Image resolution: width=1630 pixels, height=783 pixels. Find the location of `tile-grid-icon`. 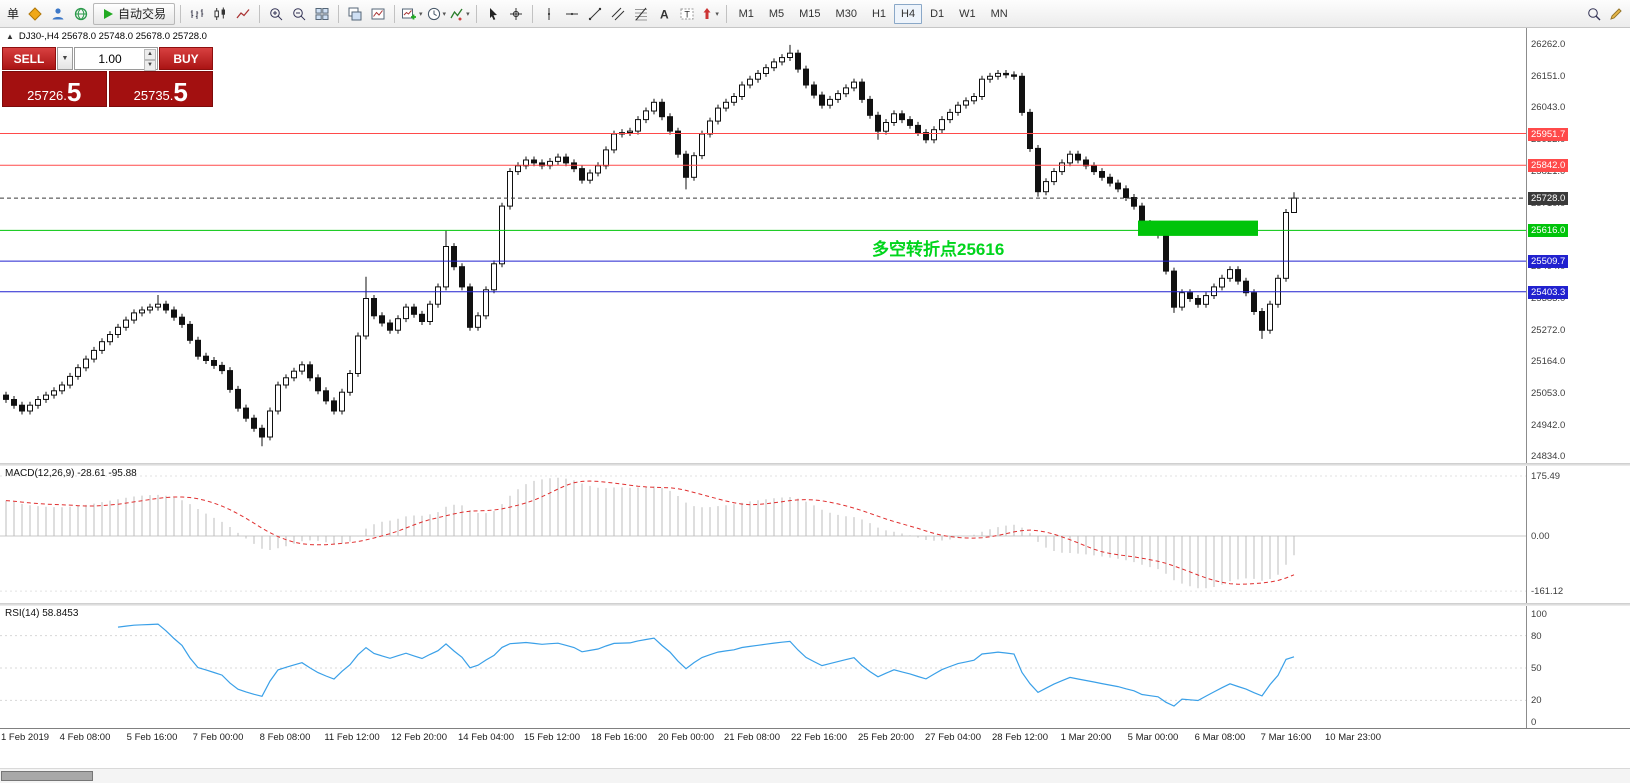

tile-grid-icon is located at coordinates (322, 13).